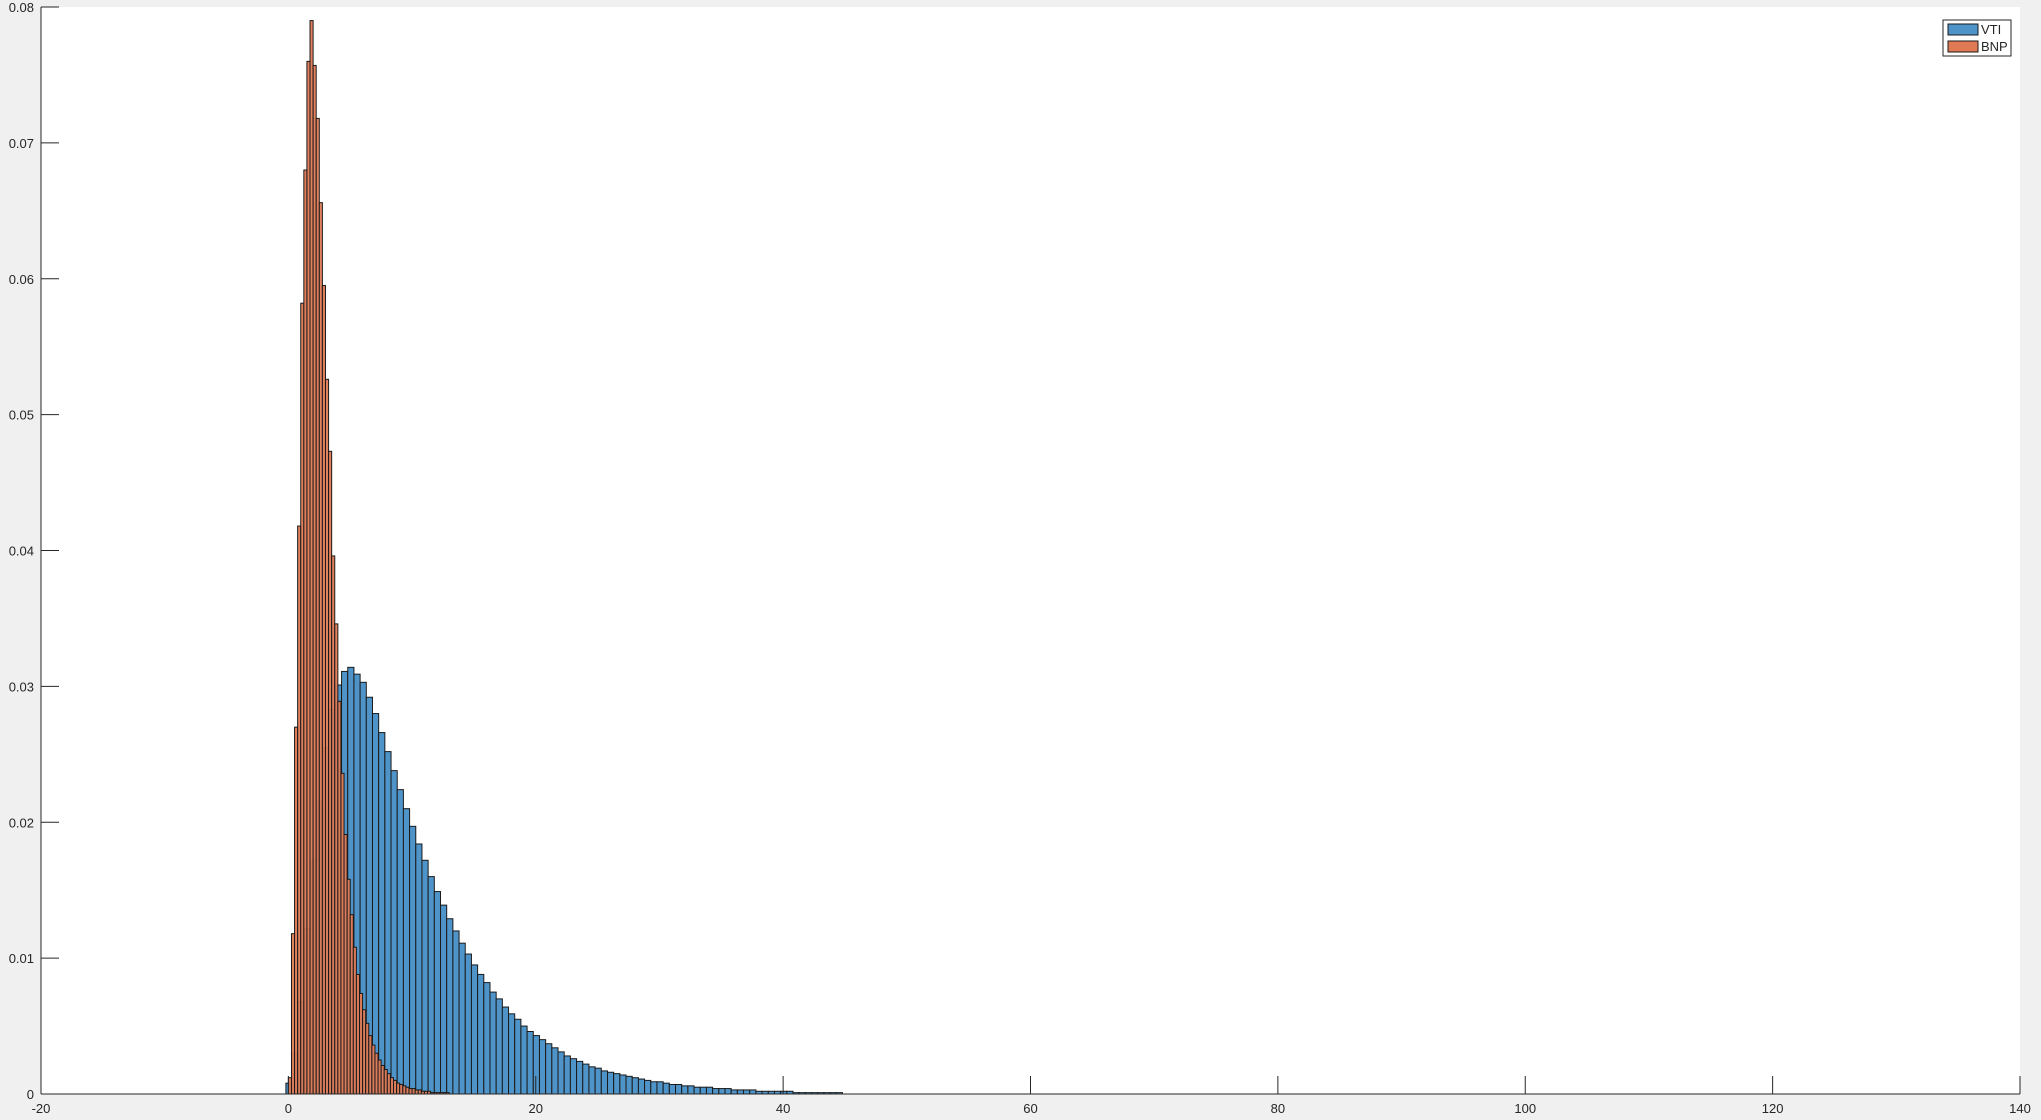 The width and height of the screenshot is (2041, 1120). Describe the element at coordinates (2020, 1108) in the screenshot. I see `x-tick-label: 140` at that location.